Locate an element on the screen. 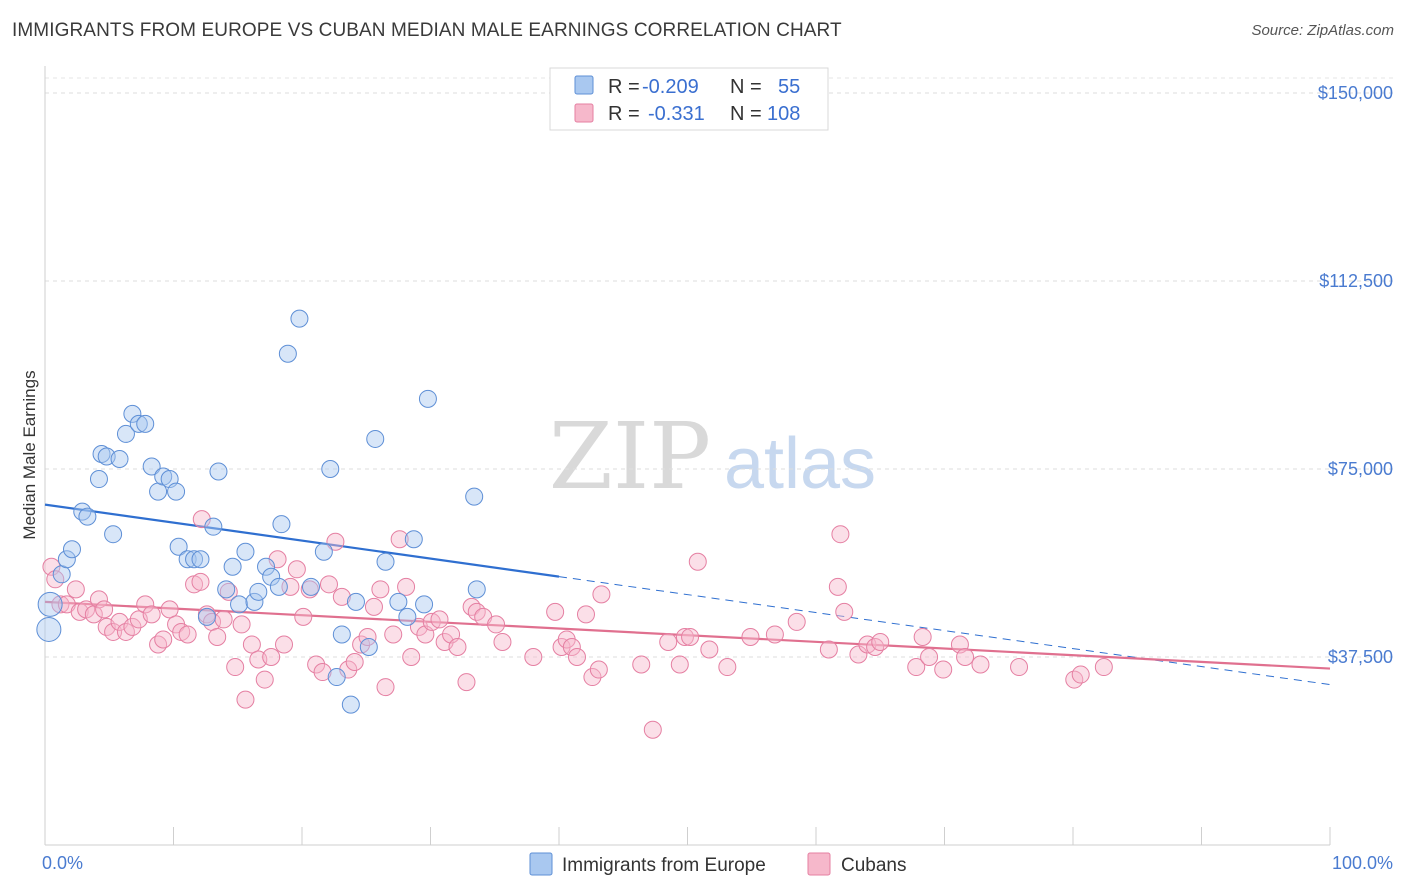  legend-r-label-europe: R = is located at coordinates (624, 87).